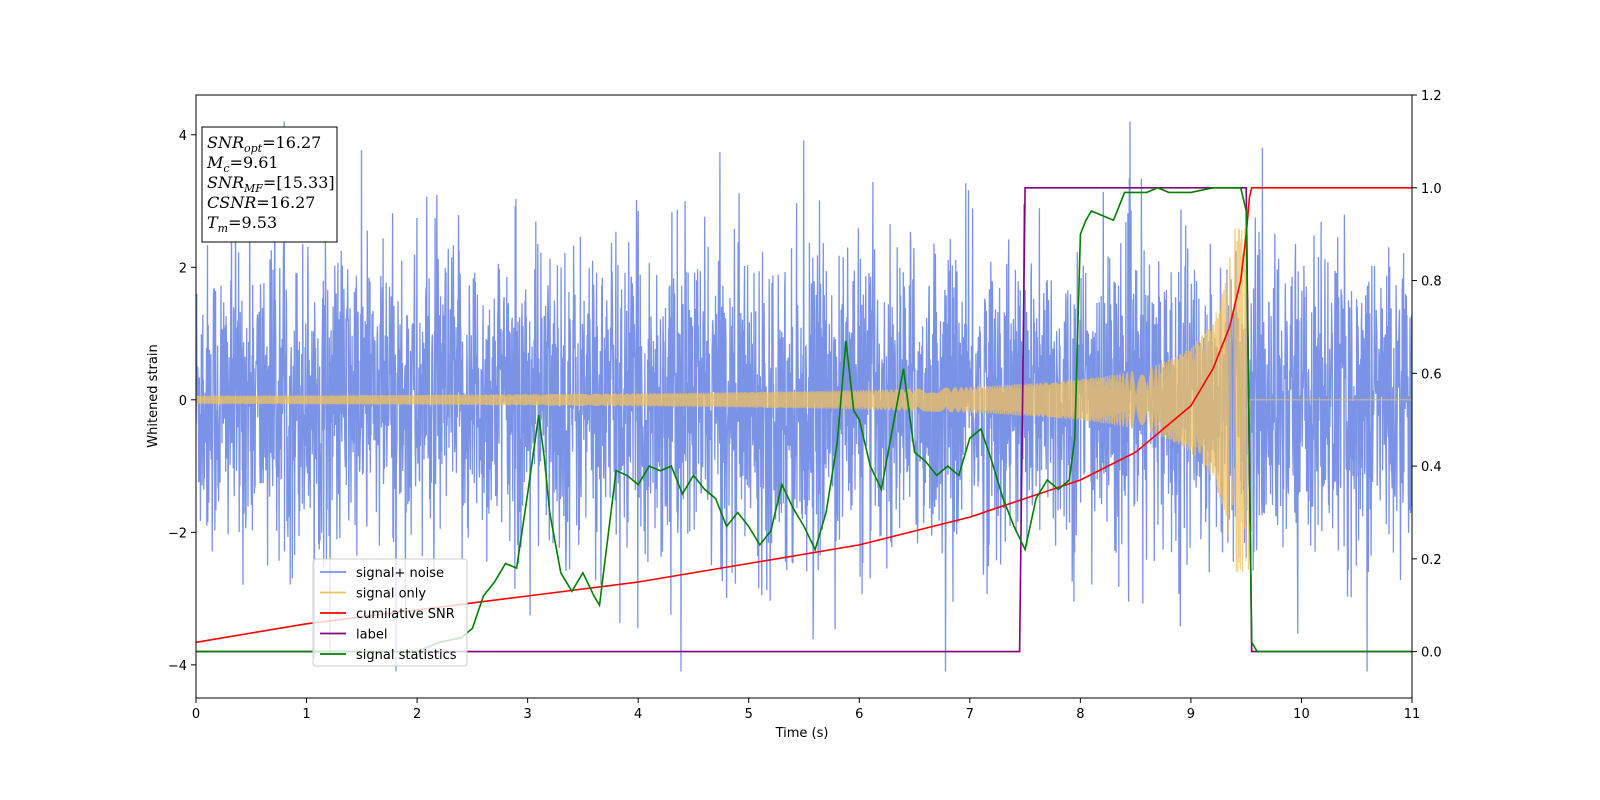 The image size is (1600, 800). I want to click on y2-tick-label: 0.6, so click(1431, 374).